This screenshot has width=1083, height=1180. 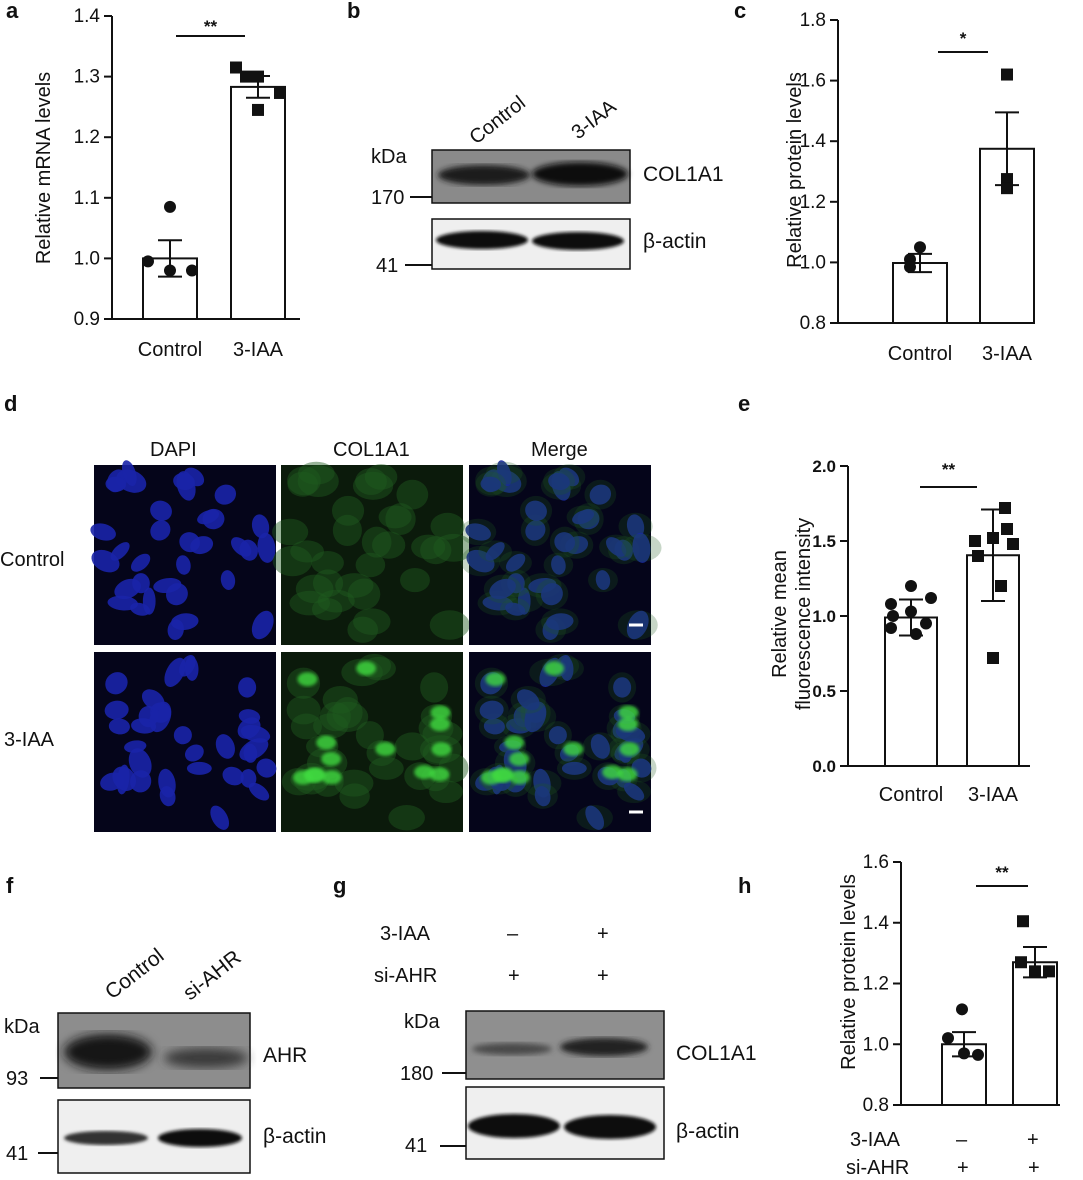 I want to click on sign: –, so click(x=962, y=1140).